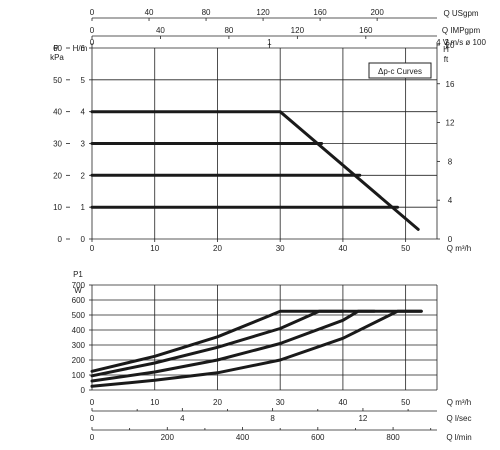 The height and width of the screenshot is (450, 500). Describe the element at coordinates (393, 437) in the screenshot. I see `bottom-axis-tick-label-1: 800` at that location.